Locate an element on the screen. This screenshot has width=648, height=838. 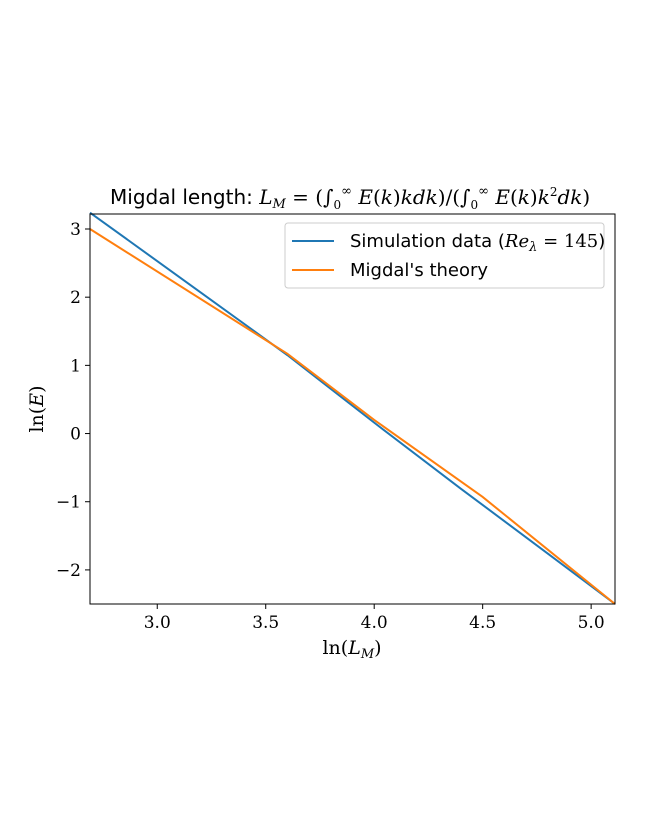
y-tick-label: 0 is located at coordinates (75, 435).